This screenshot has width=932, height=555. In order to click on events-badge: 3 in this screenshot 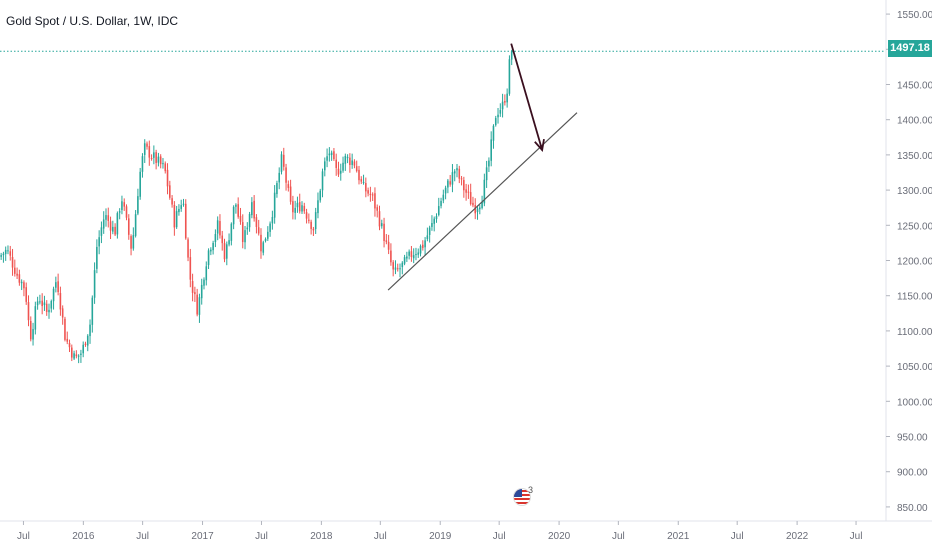, I will do `click(523, 495)`.